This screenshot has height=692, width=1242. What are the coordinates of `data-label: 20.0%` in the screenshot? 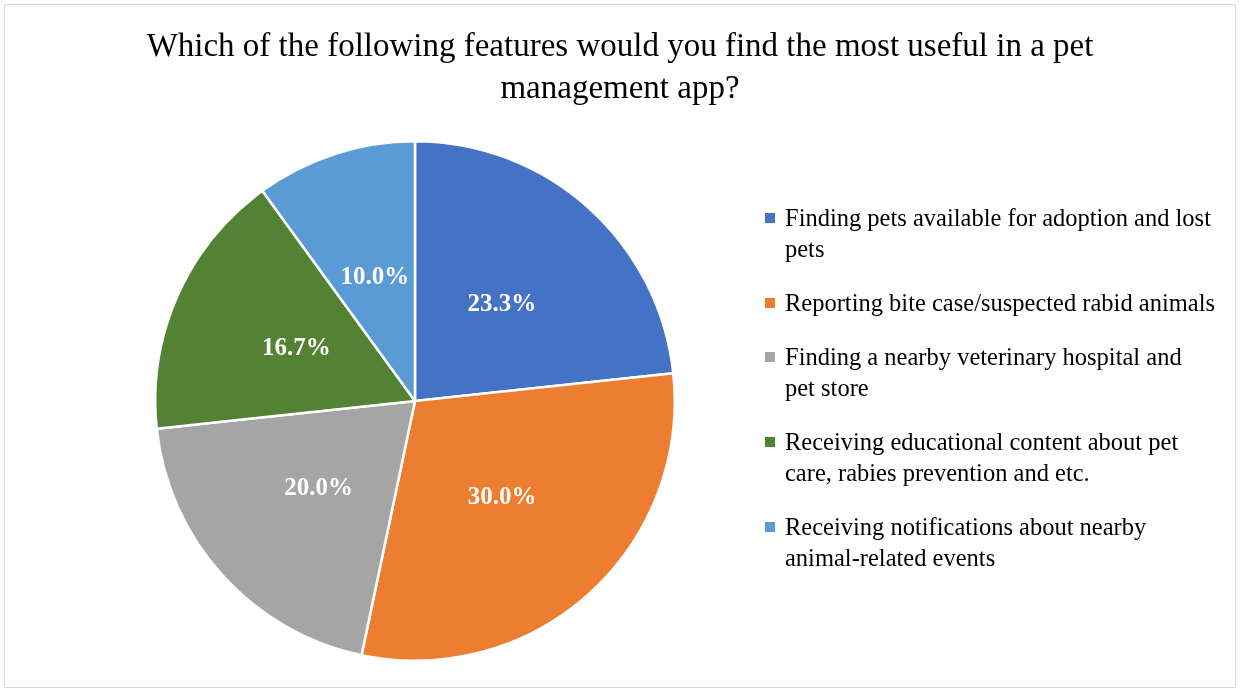 It's located at (319, 486).